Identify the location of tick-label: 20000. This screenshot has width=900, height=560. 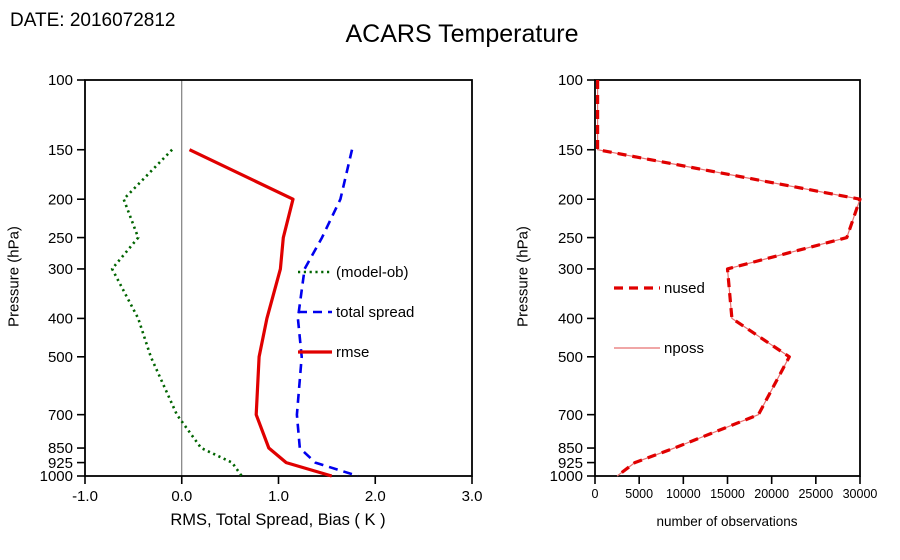
(771, 494).